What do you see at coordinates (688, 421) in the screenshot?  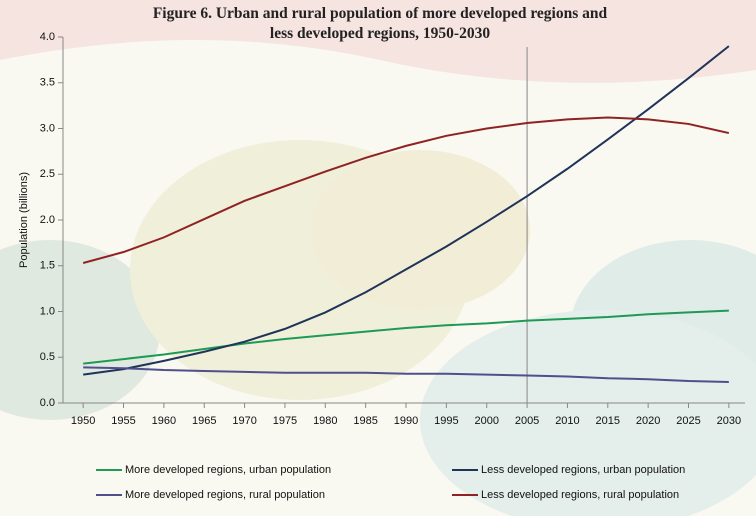 I see `x-tick-label: 2025` at bounding box center [688, 421].